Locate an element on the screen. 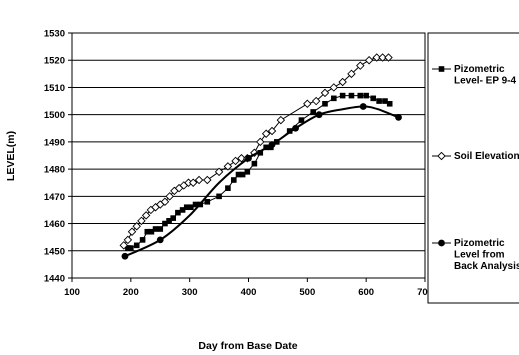 Image resolution: width=519 pixels, height=355 pixels. x-axis-ticks: 100 200 300 400 500 600 700 is located at coordinates (248, 288).